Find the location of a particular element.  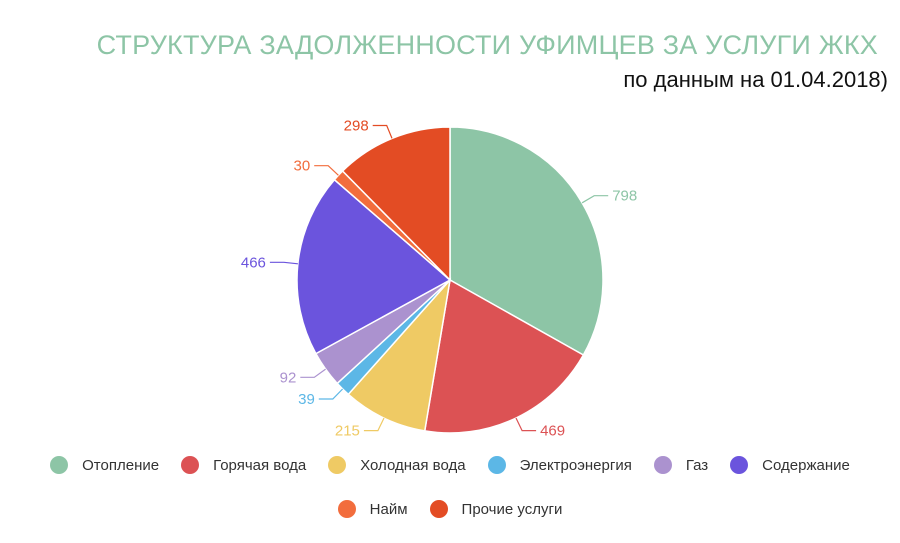

legend-label-2: Горячая вода is located at coordinates (260, 465).